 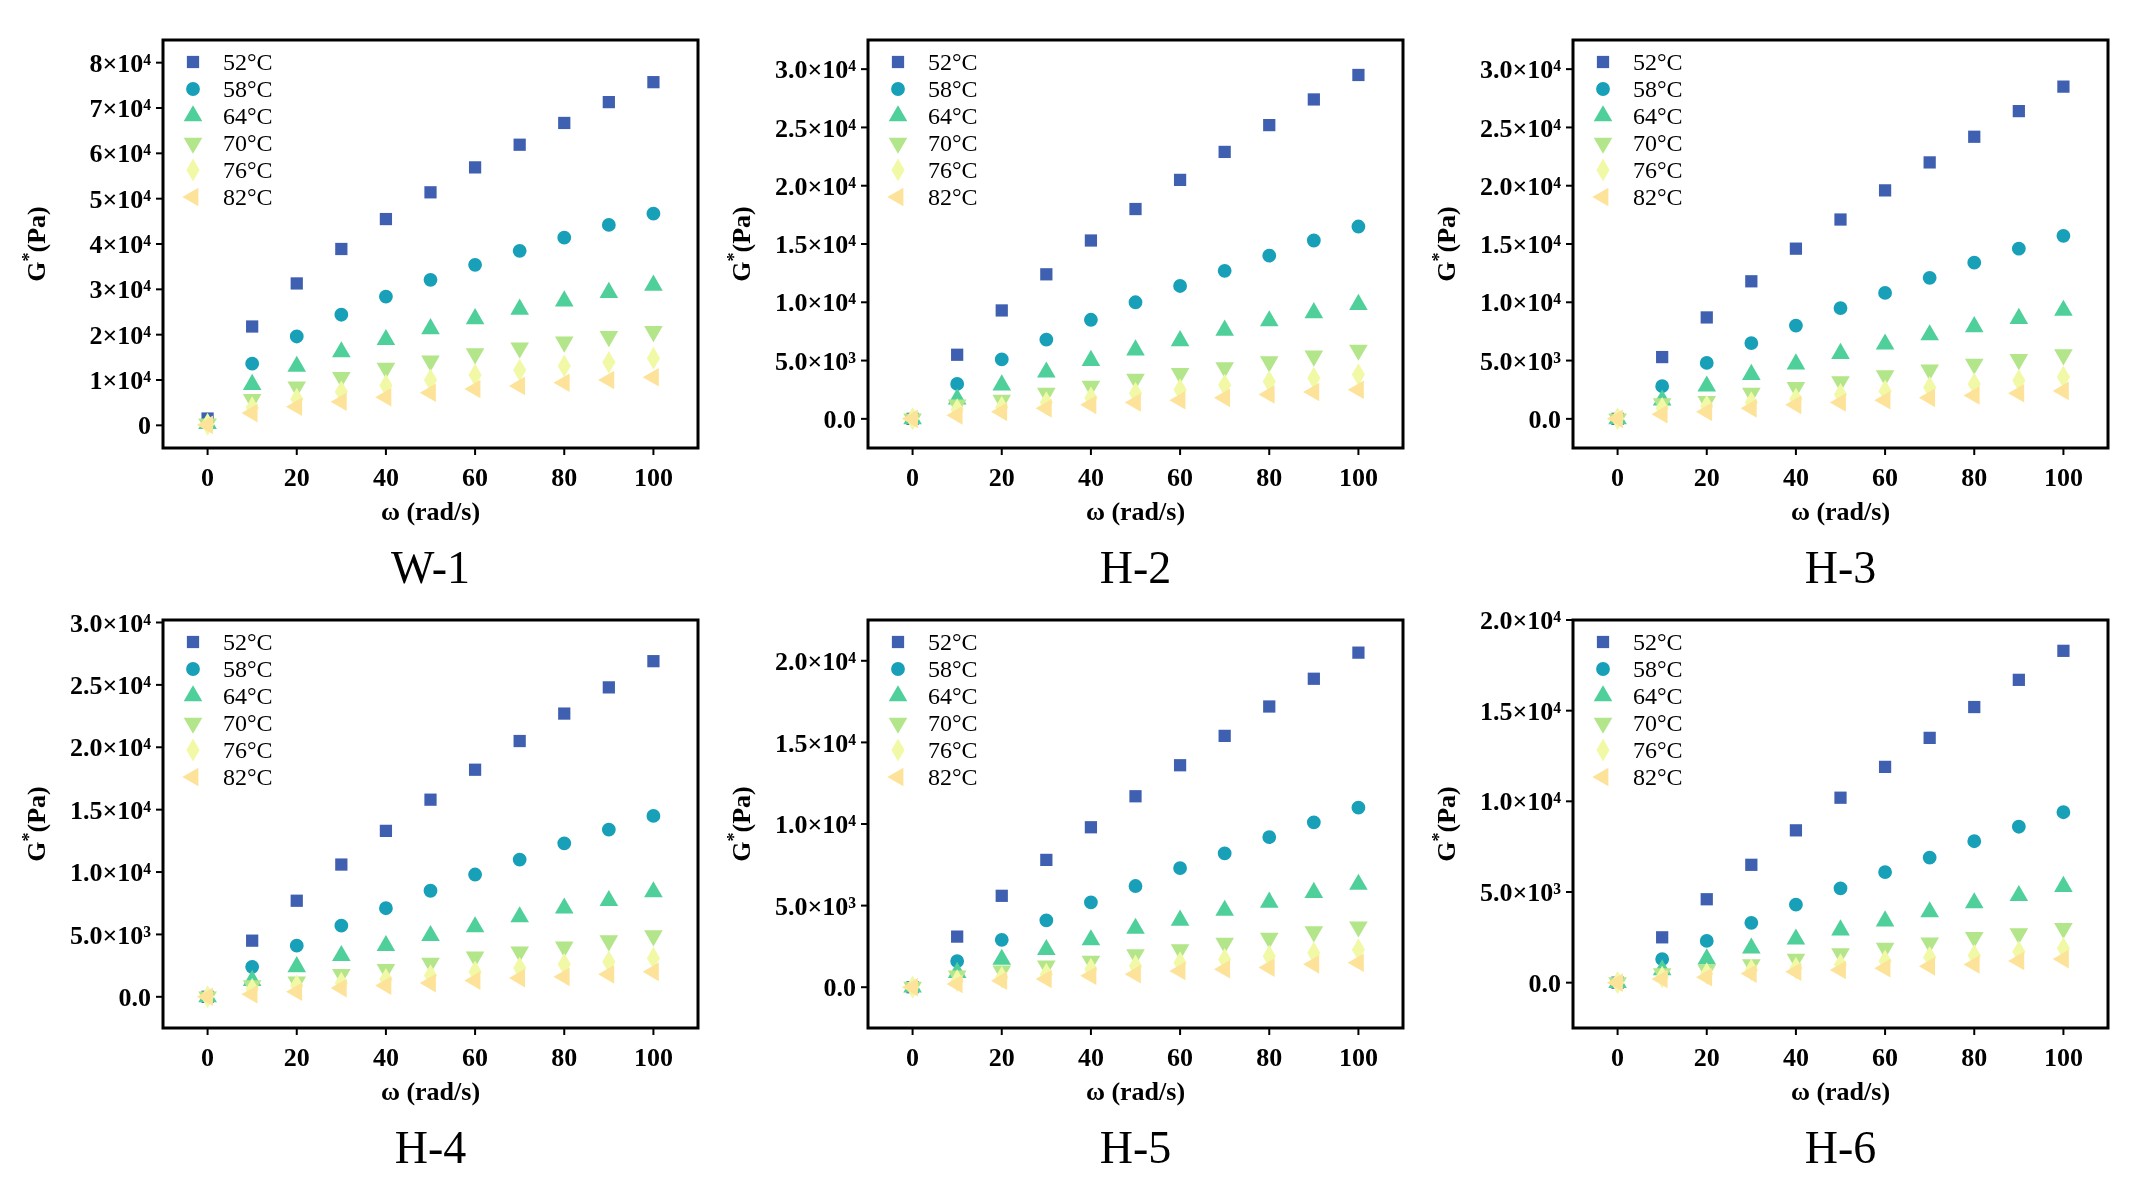 What do you see at coordinates (1520, 802) in the screenshot?
I see `y-tick-label: 1.0×10⁴` at bounding box center [1520, 802].